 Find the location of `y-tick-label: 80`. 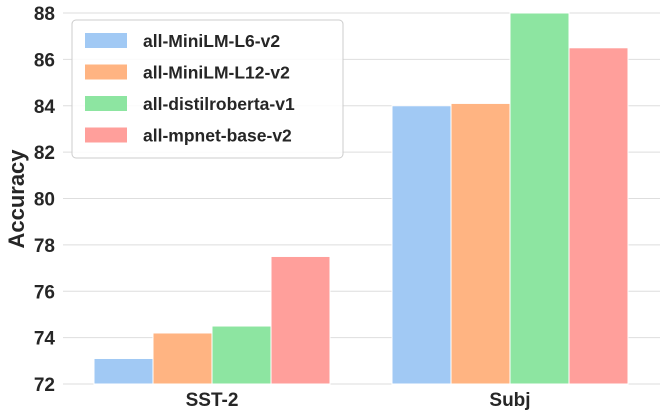

y-tick-label: 80 is located at coordinates (44, 200).